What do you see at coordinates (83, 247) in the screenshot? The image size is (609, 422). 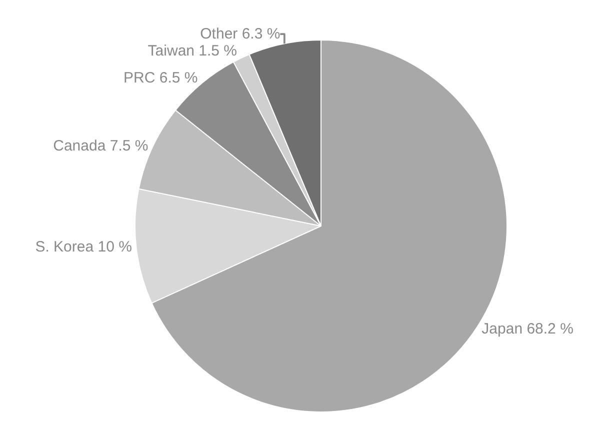 I see `slice-label: S. Korea 10 %` at bounding box center [83, 247].